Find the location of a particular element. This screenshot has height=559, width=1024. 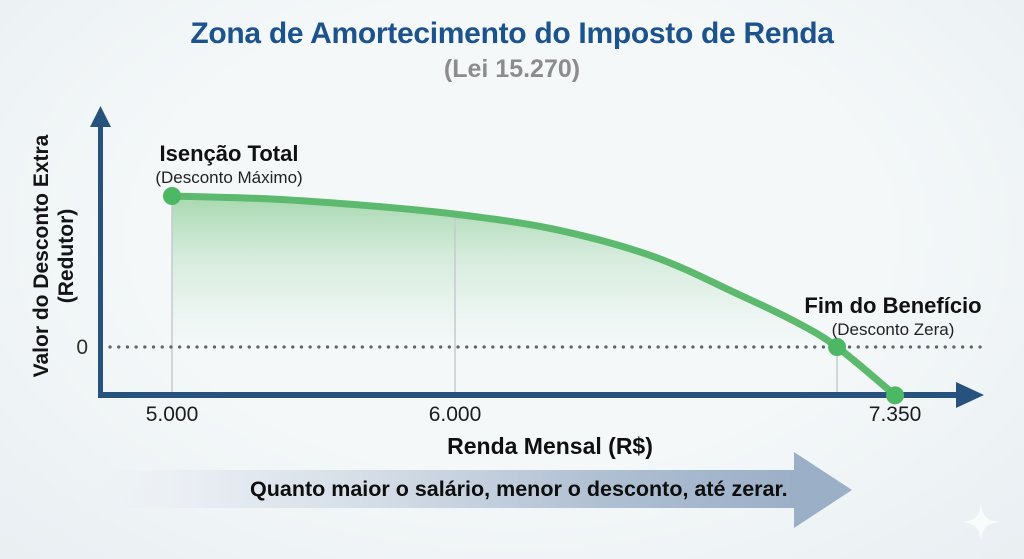

arrow-head-icon is located at coordinates (823, 490).